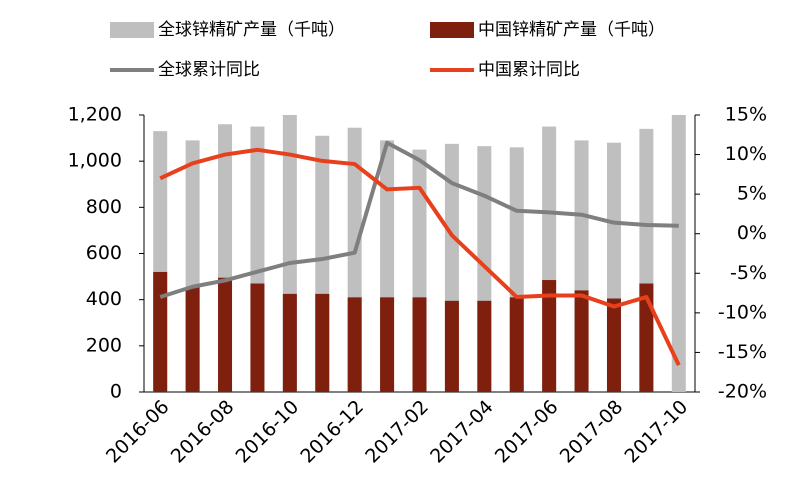 The height and width of the screenshot is (500, 800). I want to click on x-tick-label: 2017-08, so click(592, 432).